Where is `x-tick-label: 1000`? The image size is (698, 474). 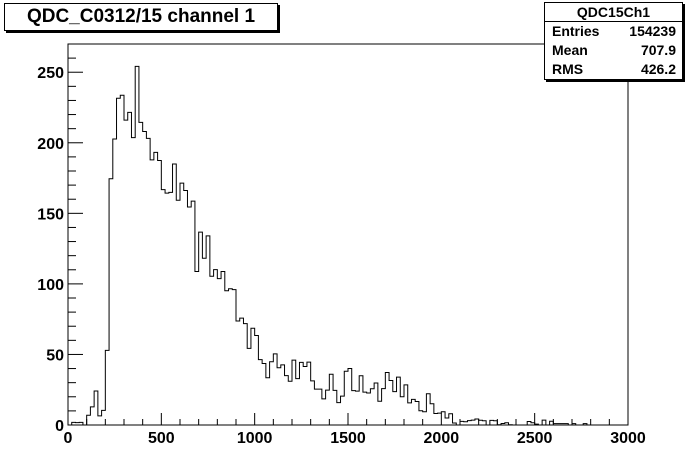
x-tick-label: 1000 is located at coordinates (255, 438).